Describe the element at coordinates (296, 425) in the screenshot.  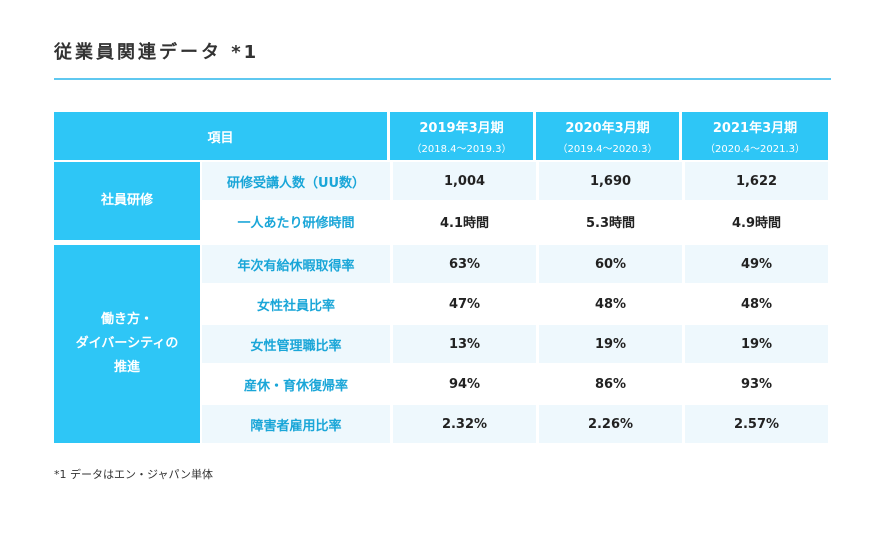
I see `row-label: 障害者雇用比率` at that location.